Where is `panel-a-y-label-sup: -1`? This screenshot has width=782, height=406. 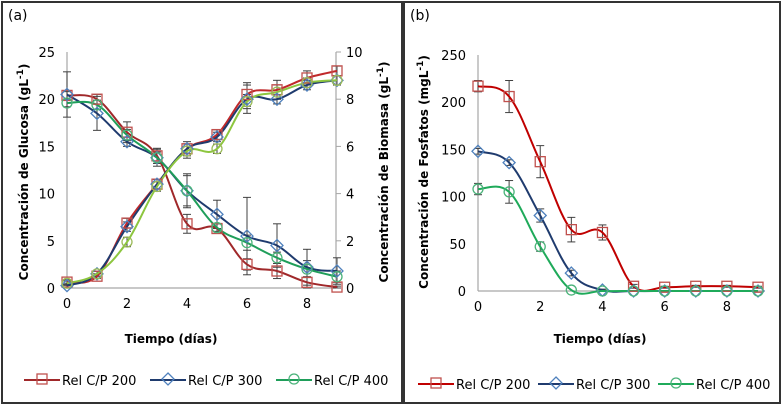 panel-a-y-label-sup: -1 is located at coordinates (21, 74).